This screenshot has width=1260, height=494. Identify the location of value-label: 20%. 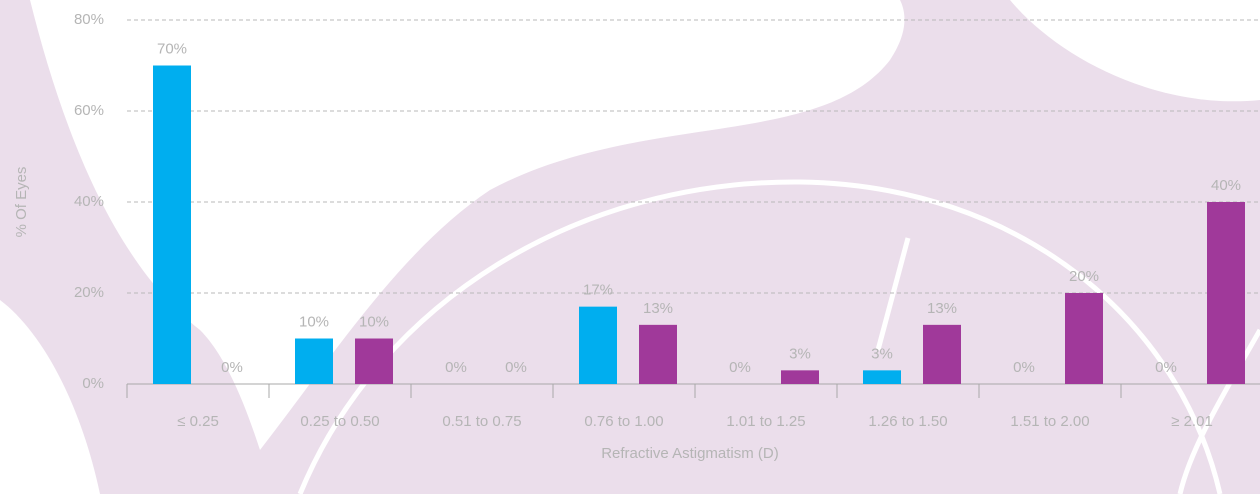
(1084, 276).